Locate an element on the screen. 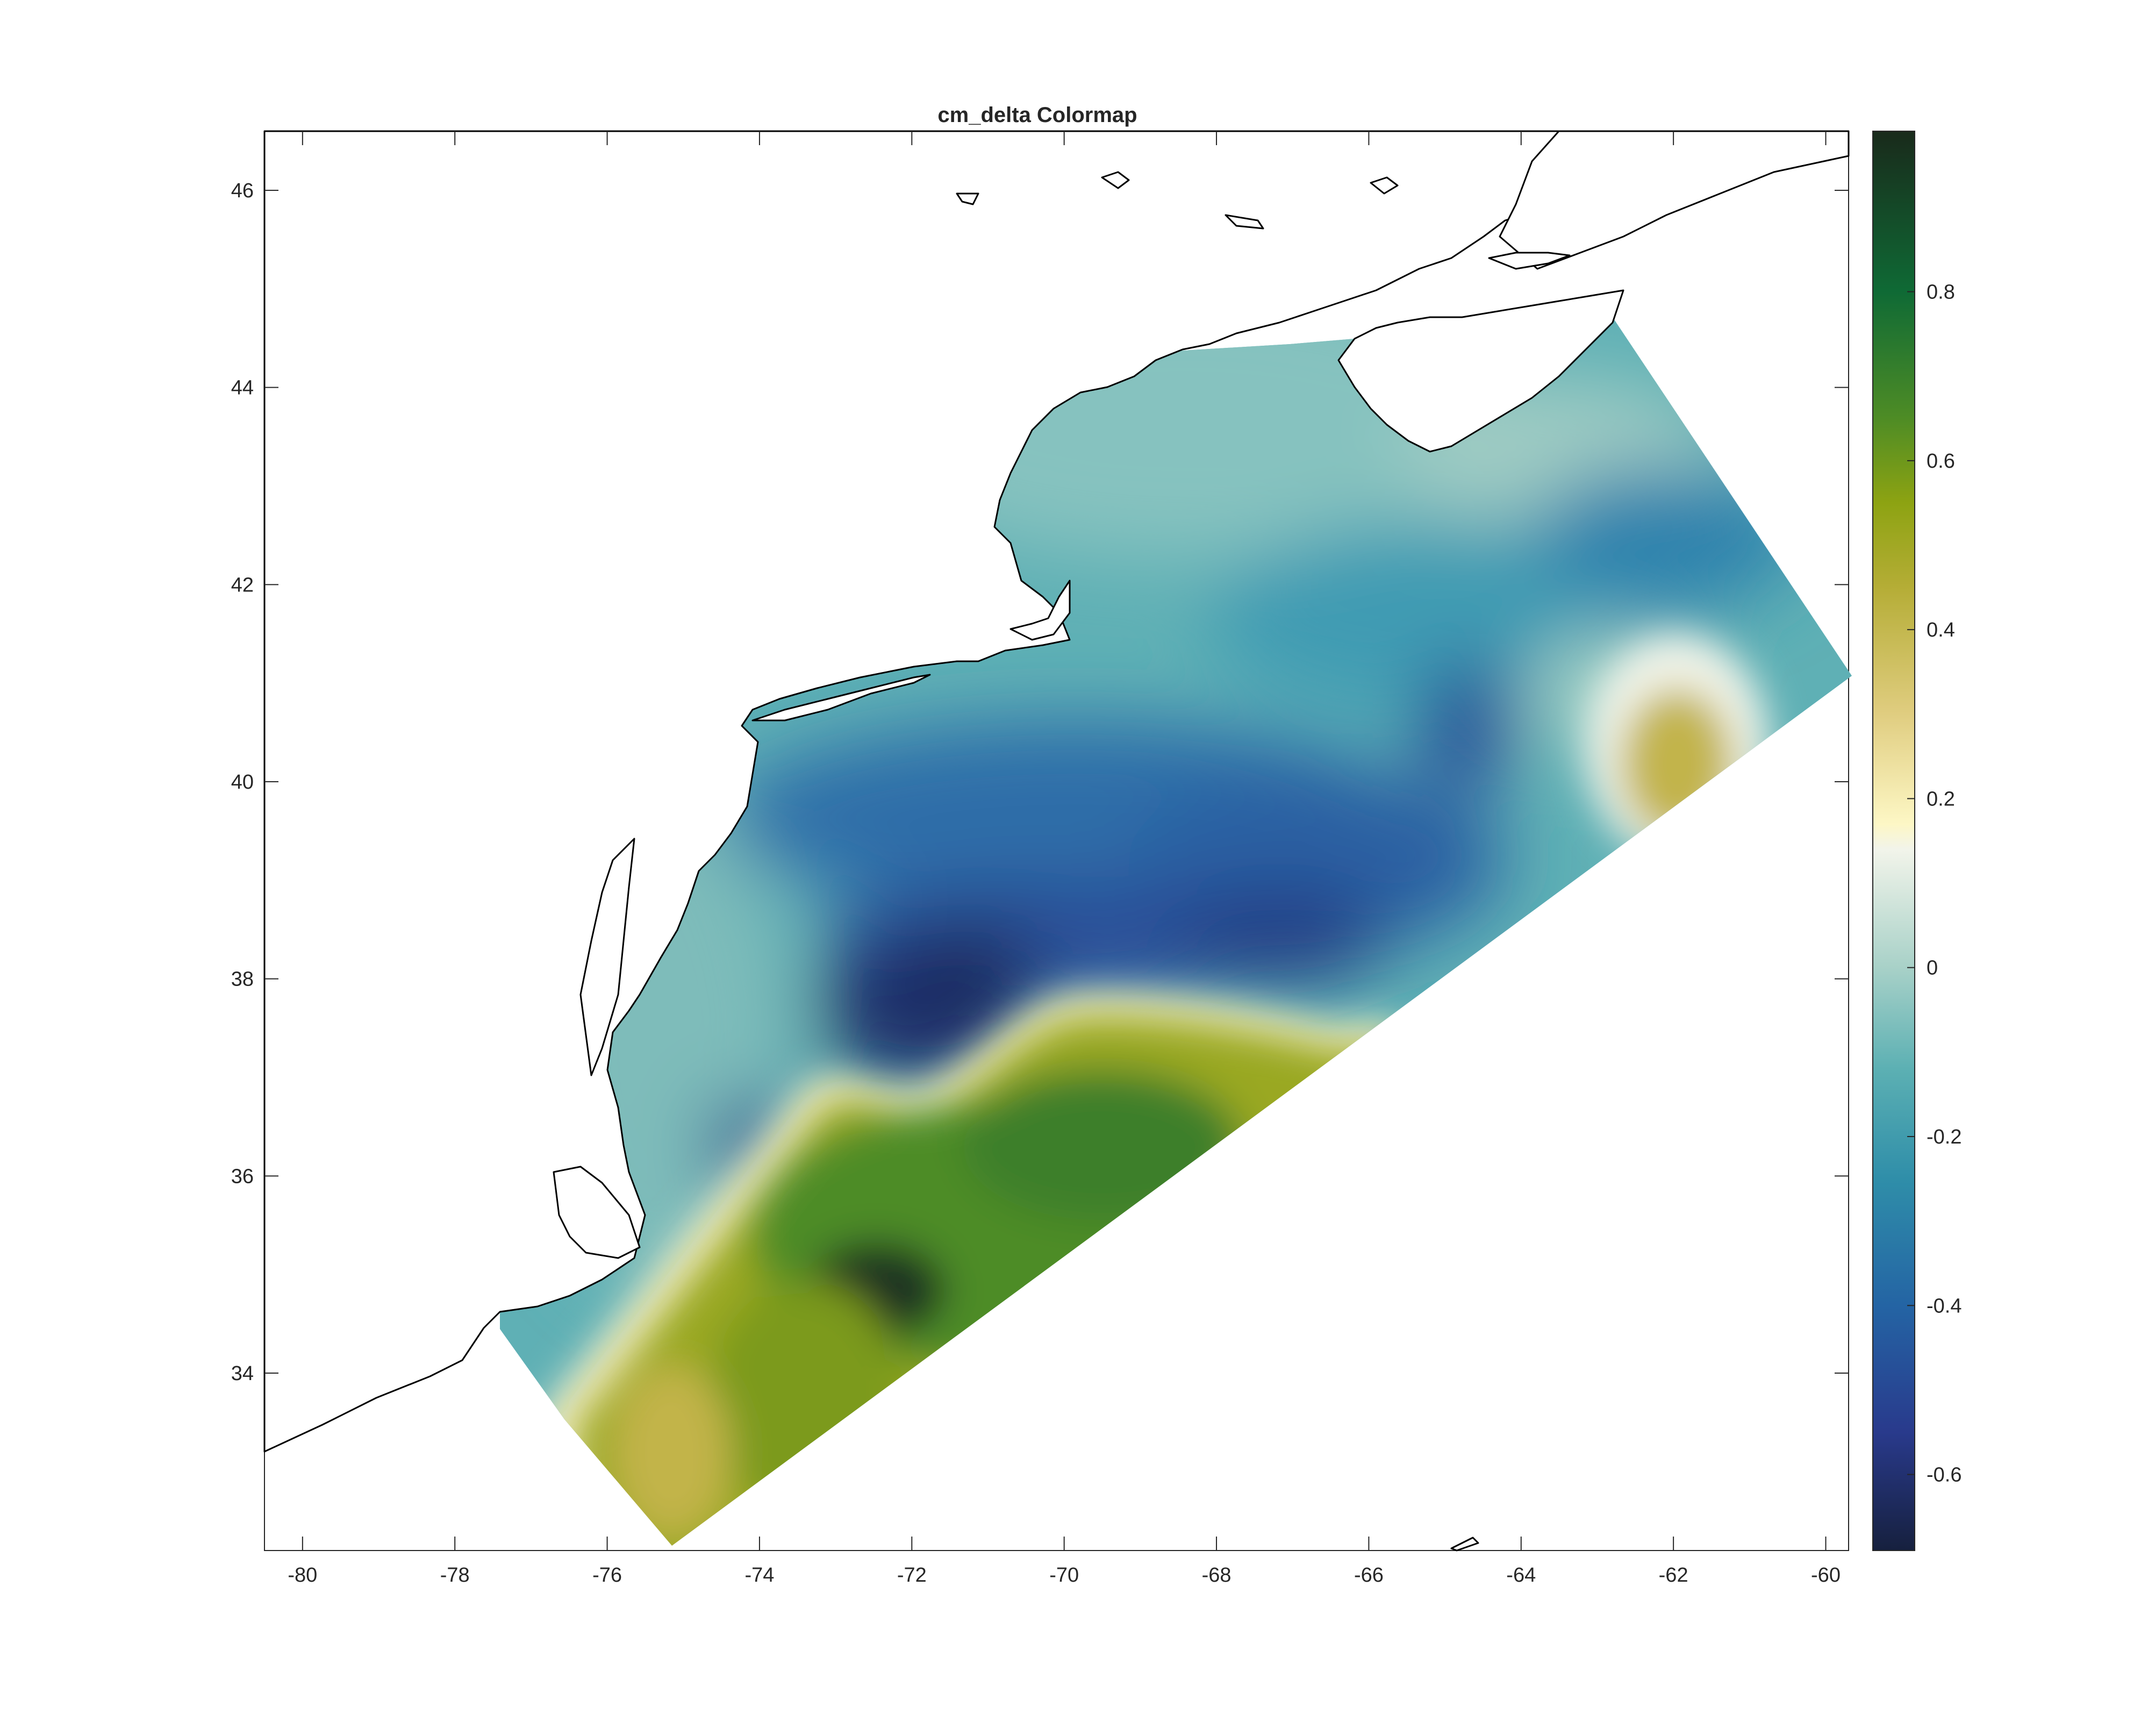 The width and height of the screenshot is (2148, 1736). islands-gulf-of-st-lawrence is located at coordinates (1177, 188).